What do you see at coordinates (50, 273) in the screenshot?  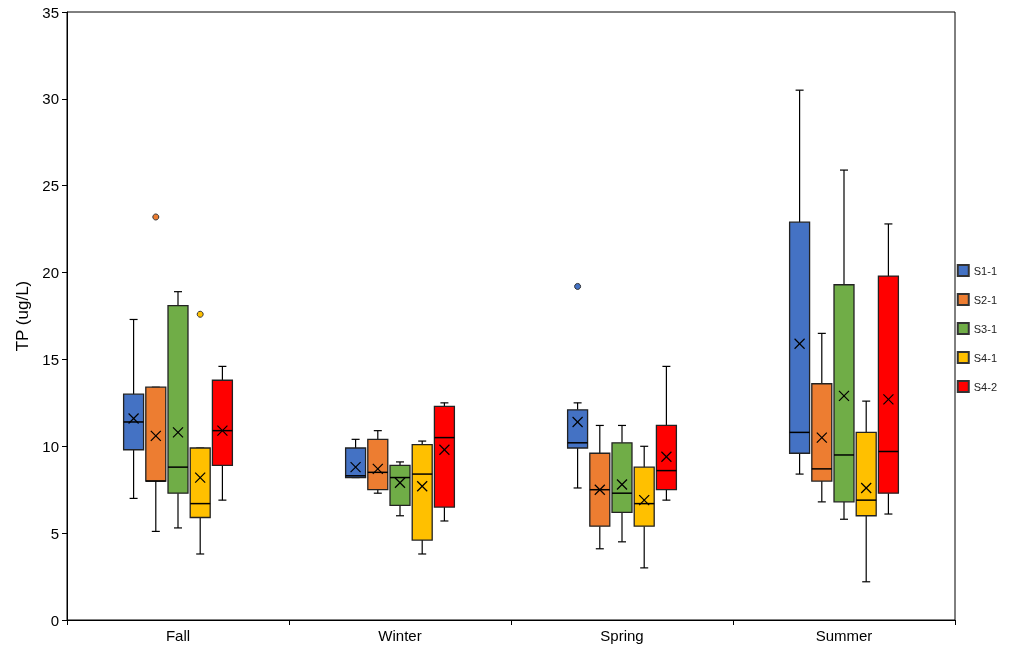 I see `y-tick-label: 20` at bounding box center [50, 273].